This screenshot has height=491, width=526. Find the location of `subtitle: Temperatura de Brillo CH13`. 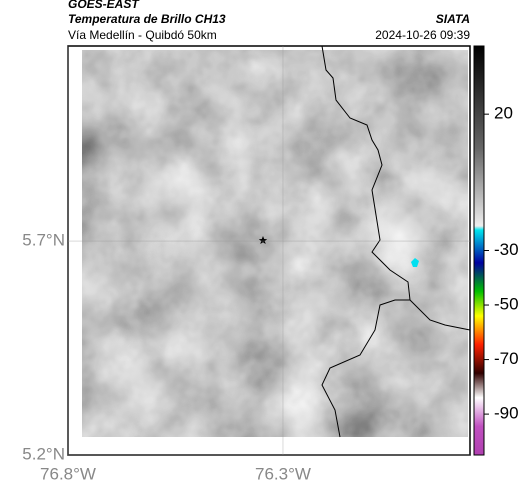

subtitle: Temperatura de Brillo CH13 is located at coordinates (147, 19).